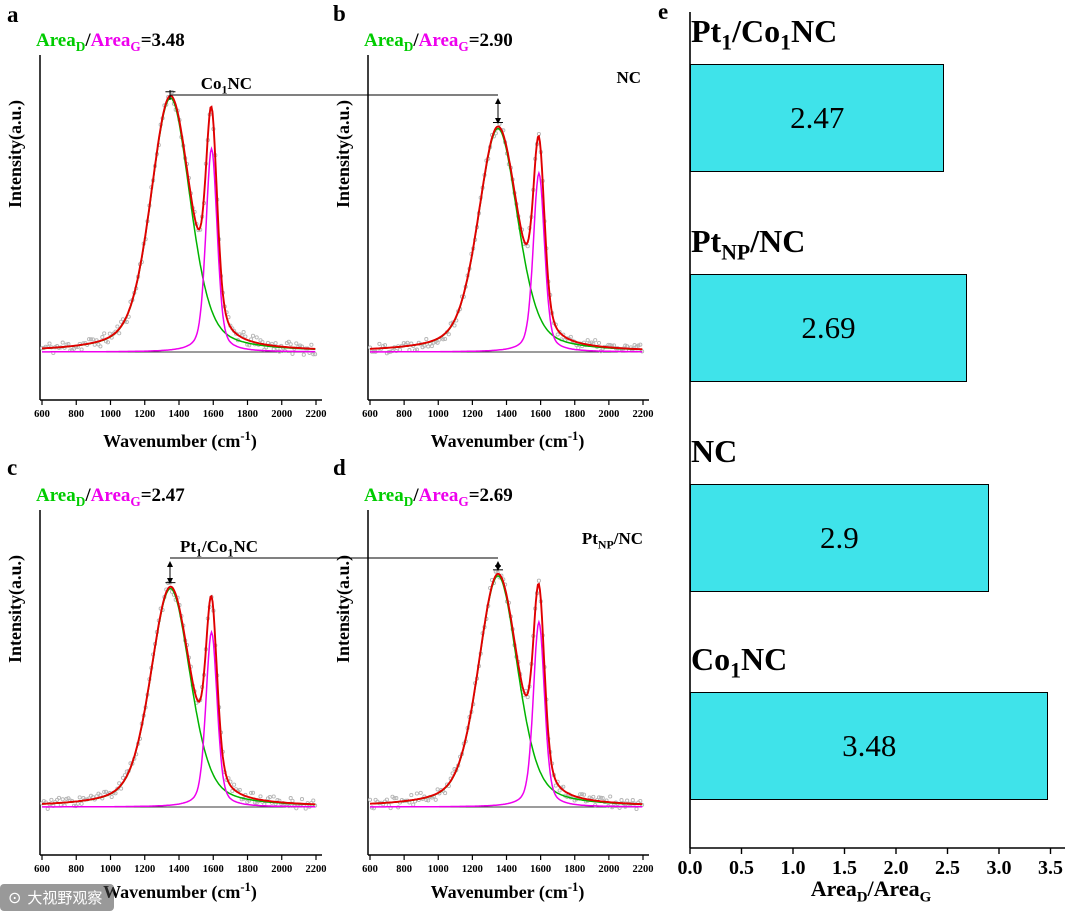 The height and width of the screenshot is (913, 1080). What do you see at coordinates (389, 497) in the screenshot?
I see `area-d-label: AreaD` at bounding box center [389, 497].